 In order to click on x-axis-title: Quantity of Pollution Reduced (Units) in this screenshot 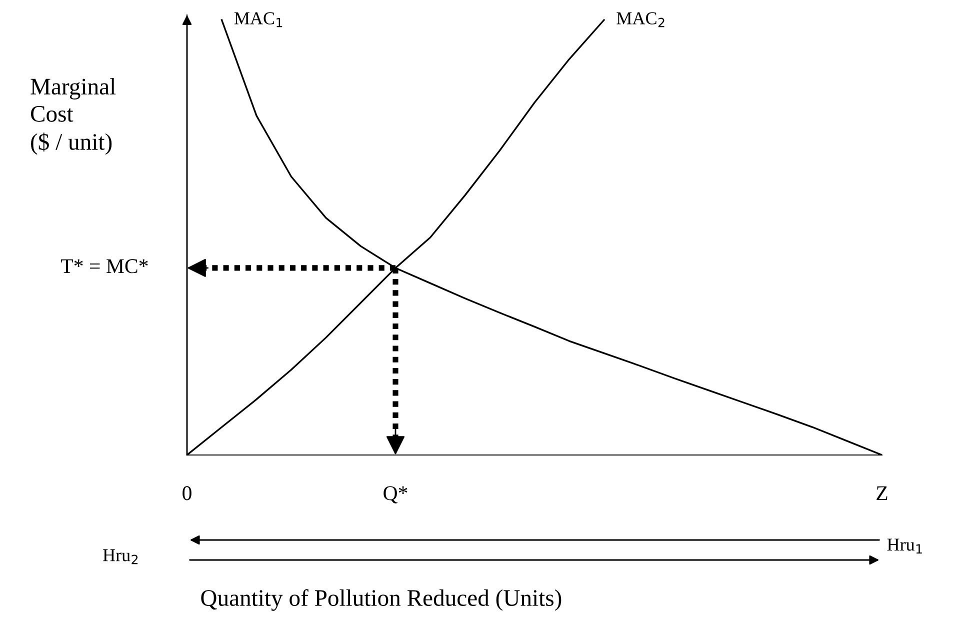, I will do `click(381, 600)`.